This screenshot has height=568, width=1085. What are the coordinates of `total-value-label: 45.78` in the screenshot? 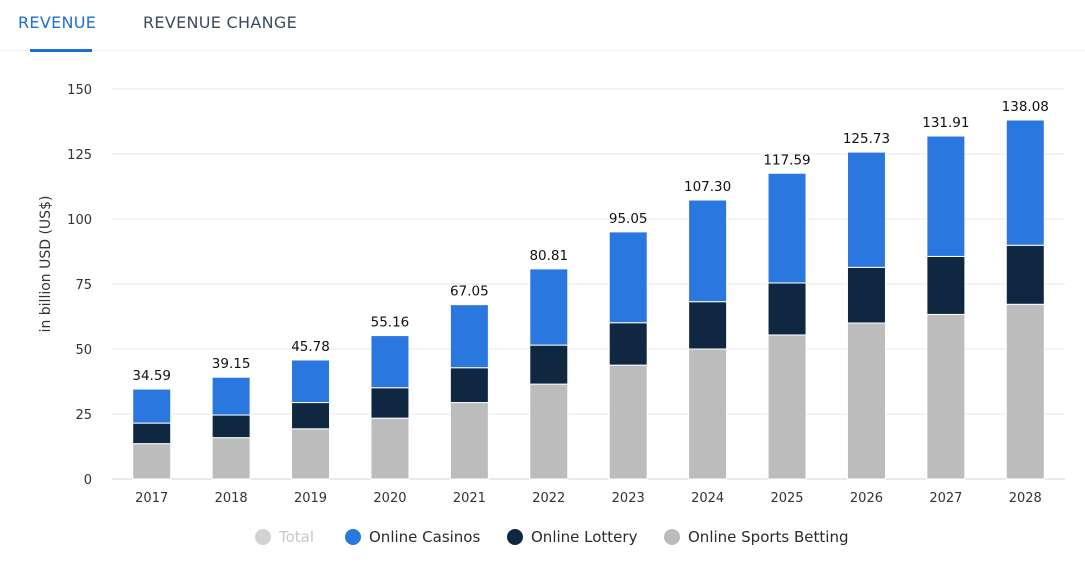 It's located at (310, 347).